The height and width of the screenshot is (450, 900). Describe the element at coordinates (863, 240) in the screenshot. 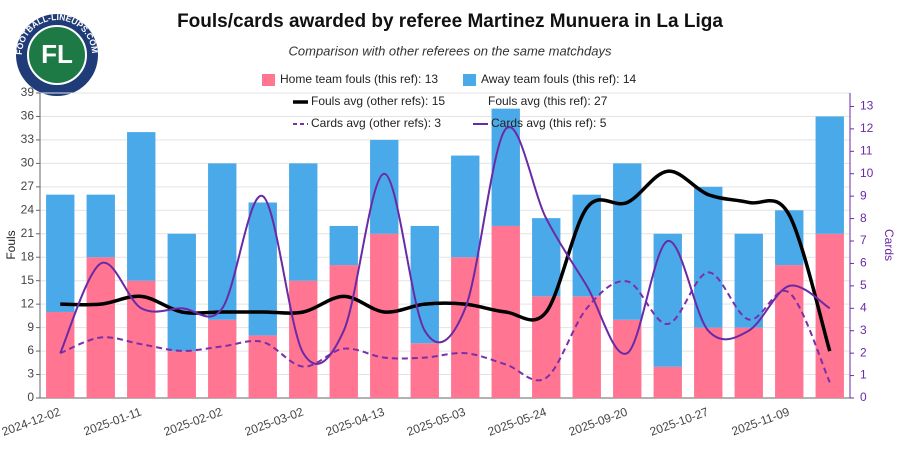

I see `y2-tick-label: 7` at that location.